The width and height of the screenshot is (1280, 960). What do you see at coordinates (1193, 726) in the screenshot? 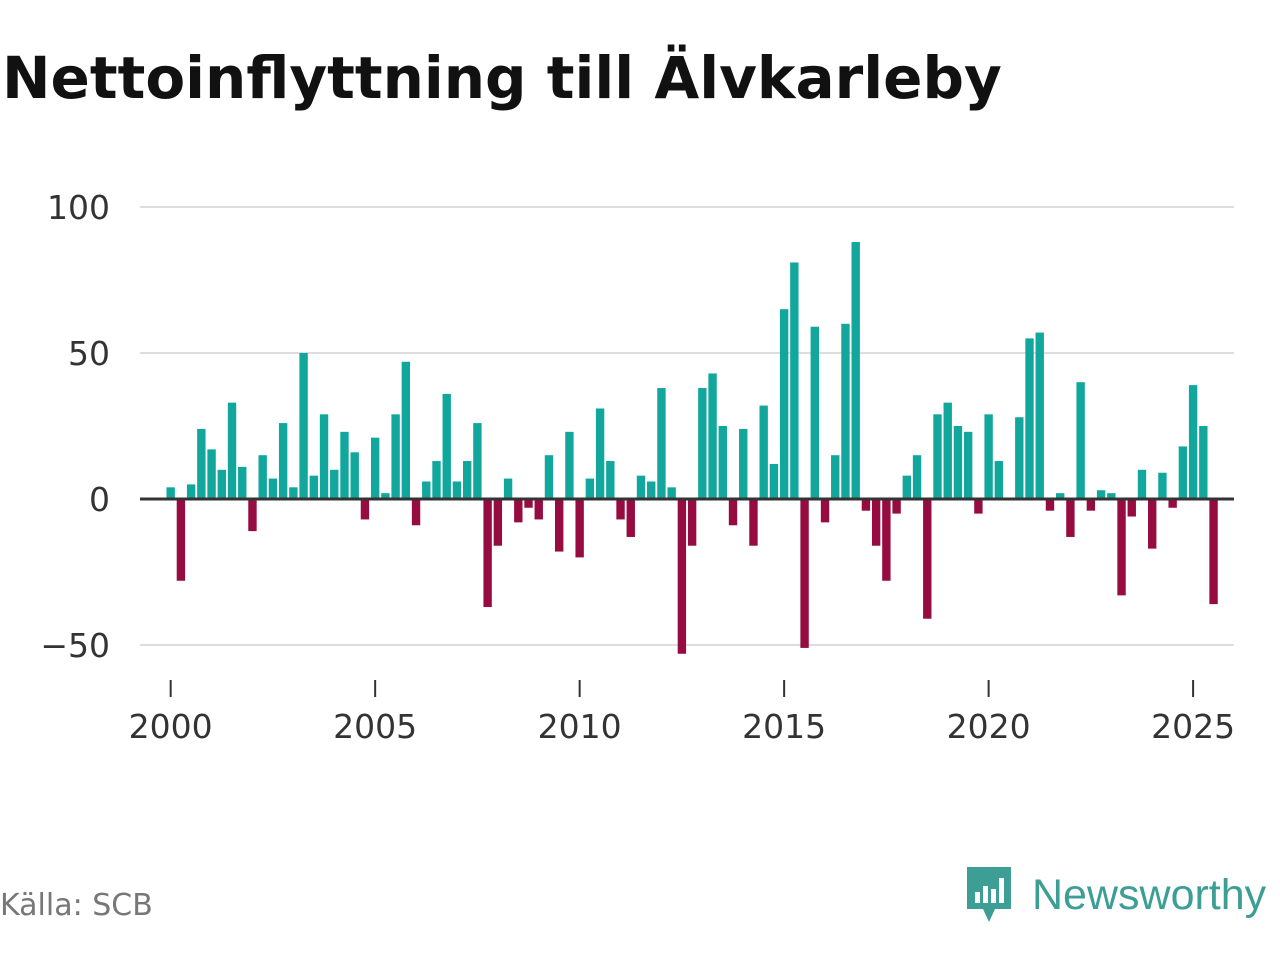
I see `x-tick-label: 2025` at bounding box center [1193, 726].